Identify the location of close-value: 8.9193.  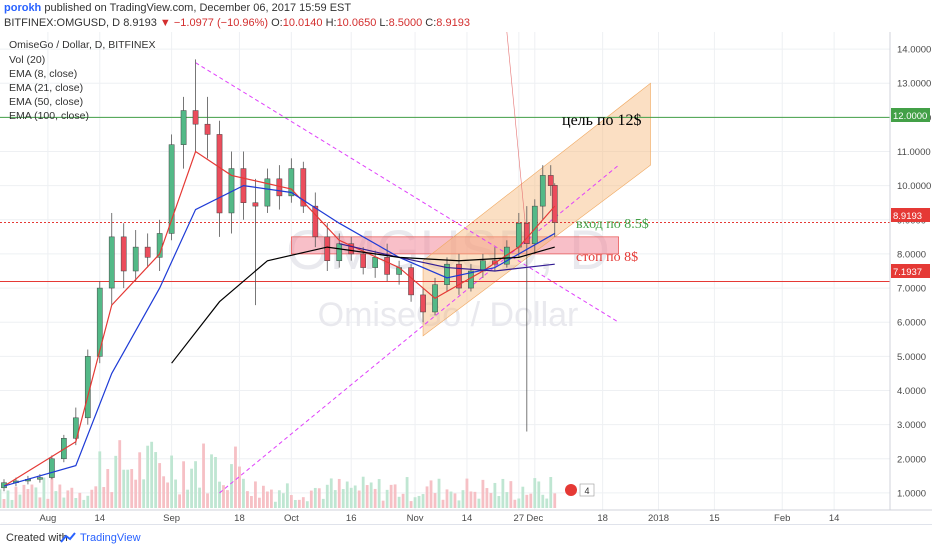
(453, 23).